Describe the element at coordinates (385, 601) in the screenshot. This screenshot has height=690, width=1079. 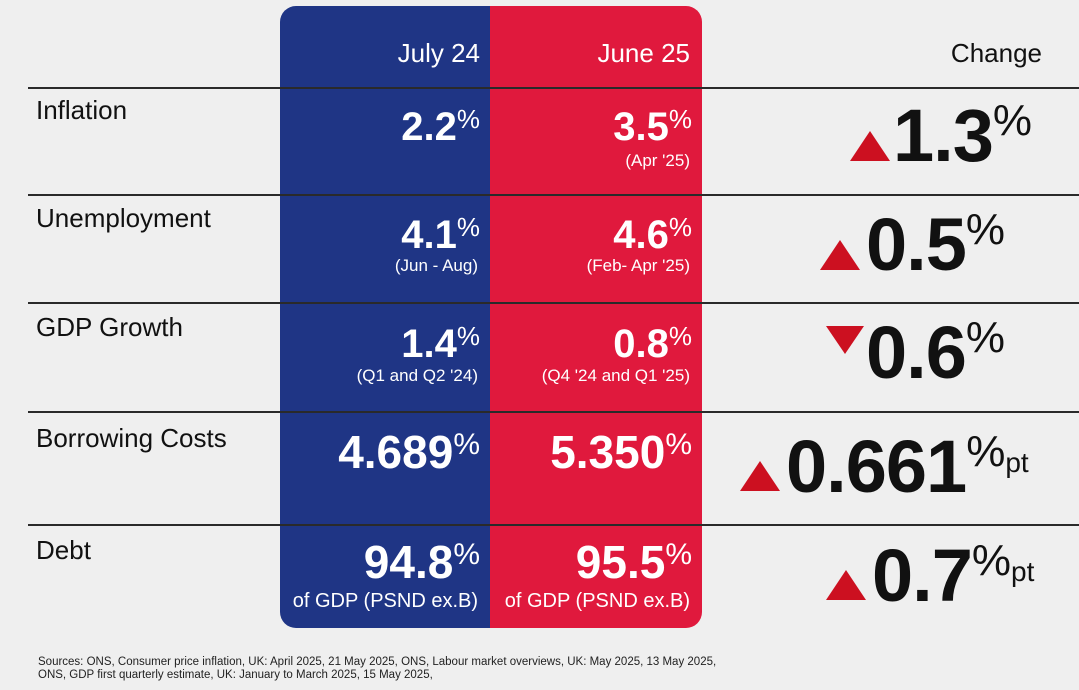
I see `july-note: of GDP (PSND ex.B)` at that location.